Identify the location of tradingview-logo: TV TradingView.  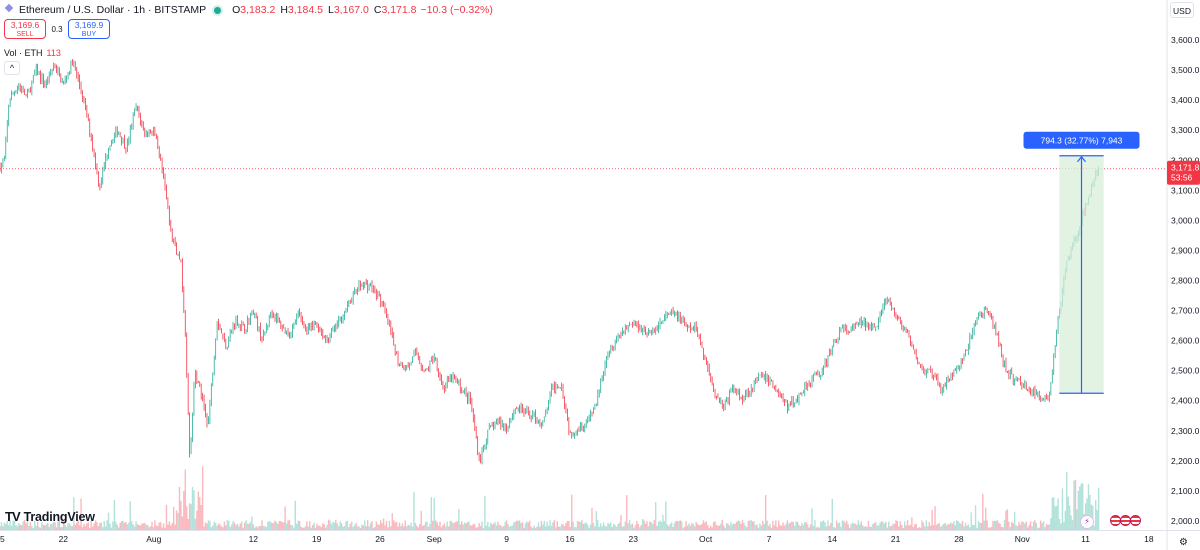
(50, 516).